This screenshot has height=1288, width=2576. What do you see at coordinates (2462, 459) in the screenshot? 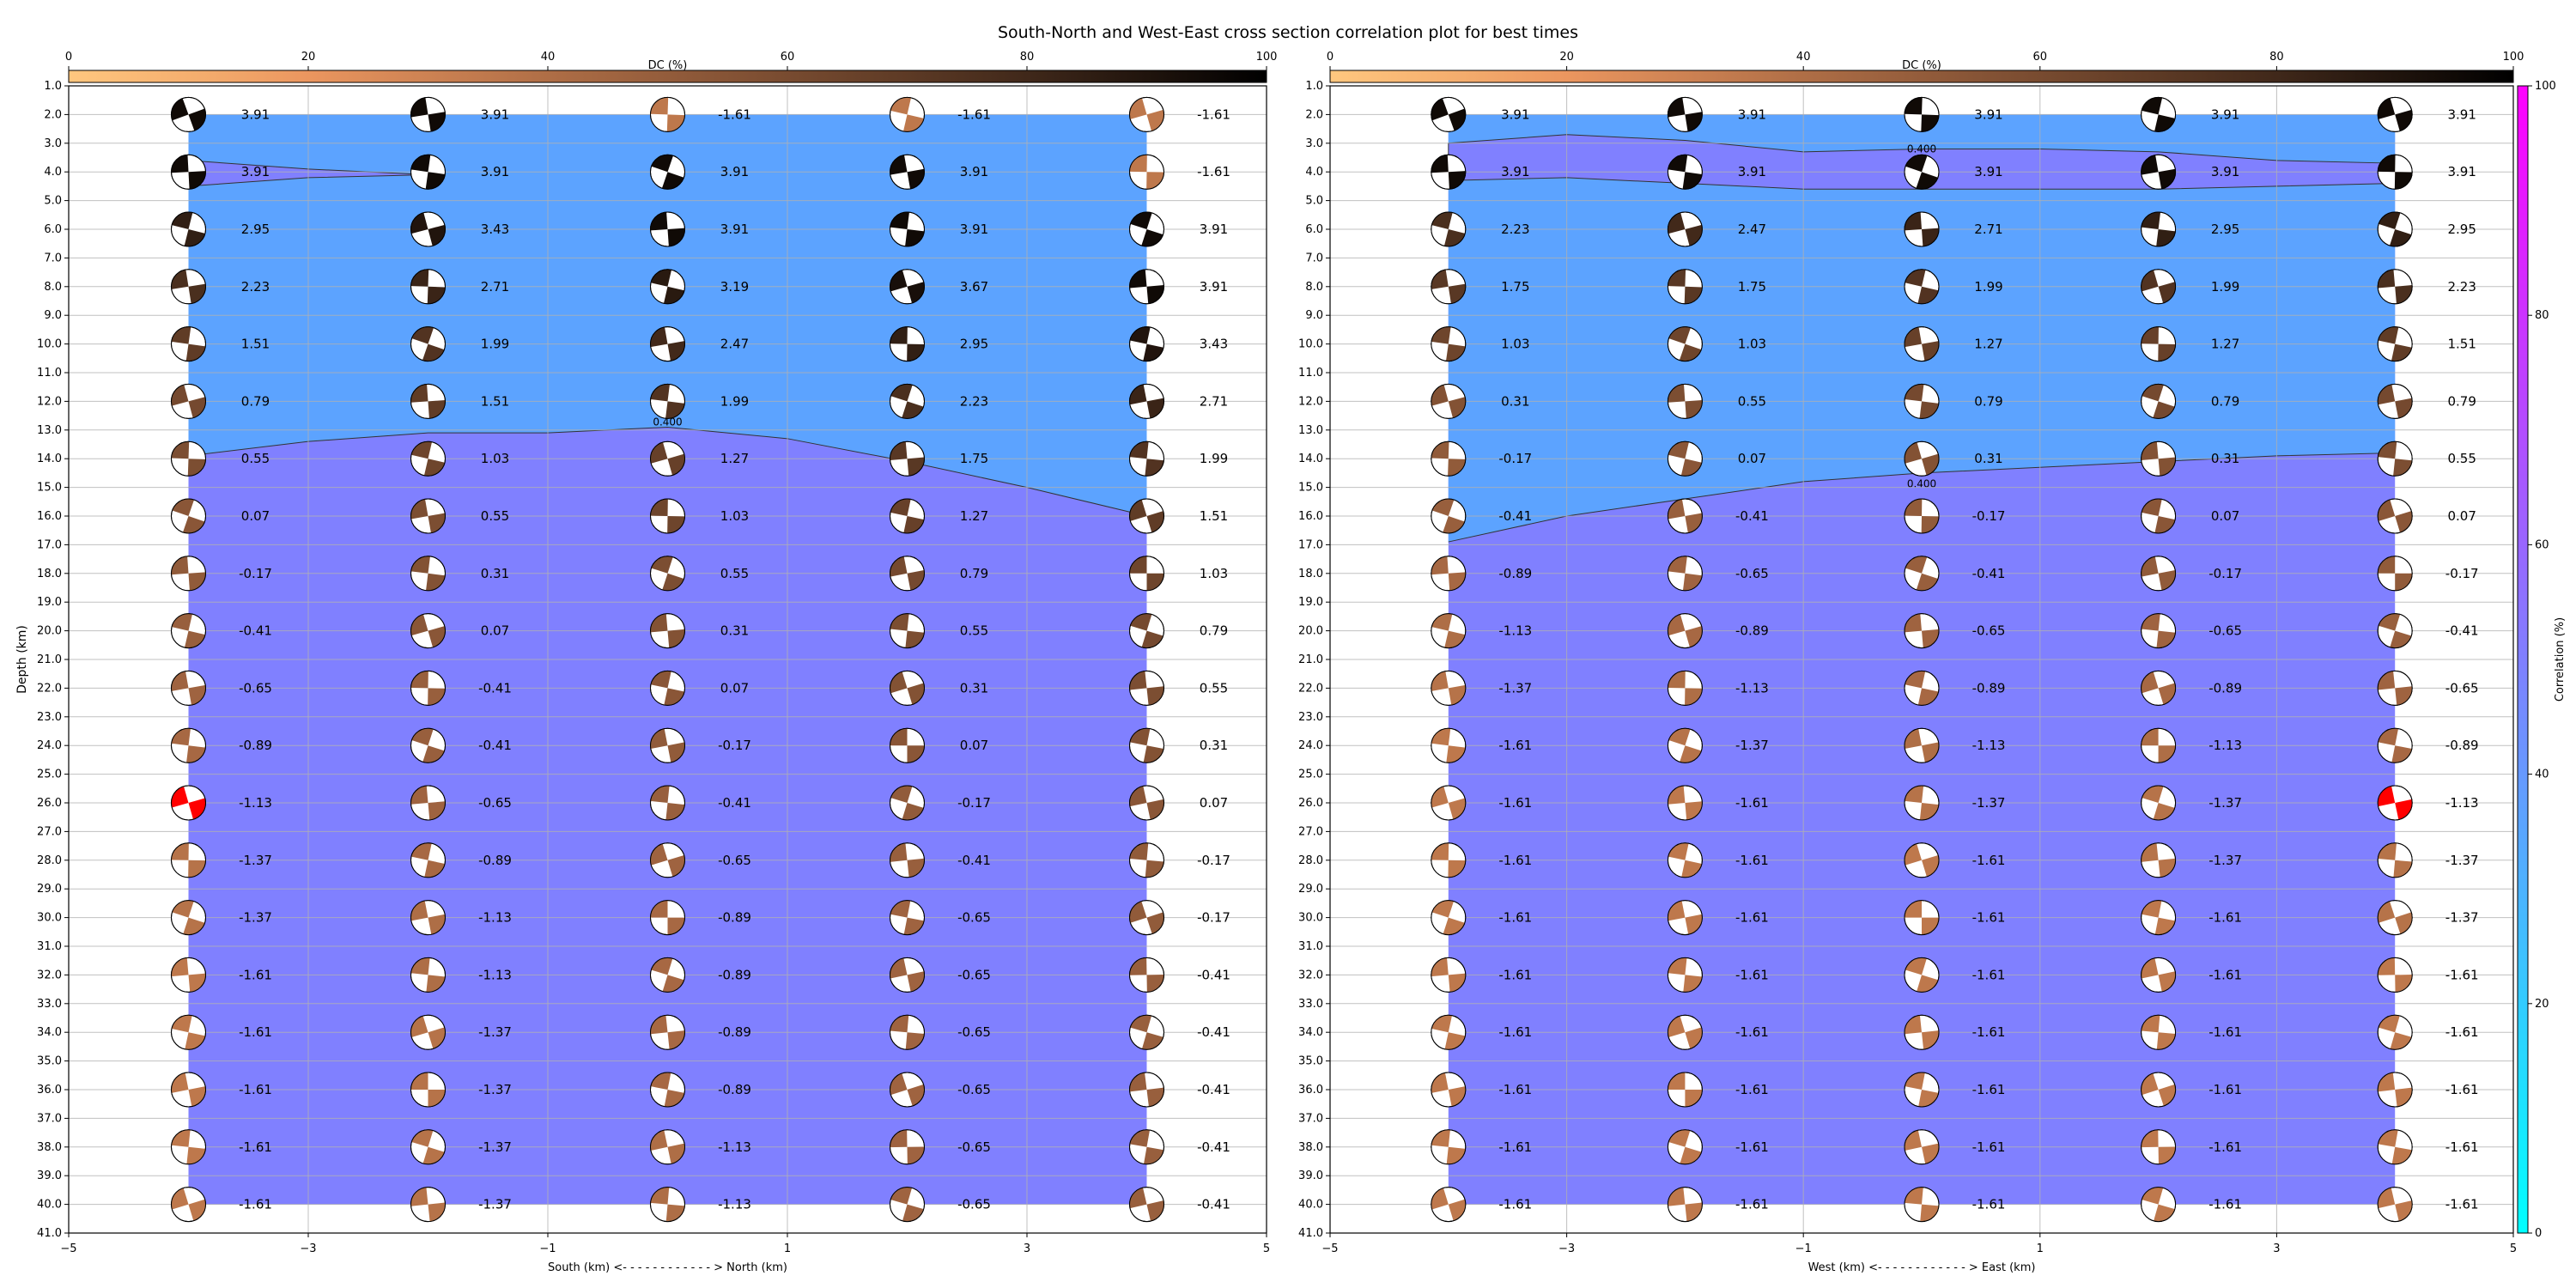
I see `score-label: 0.55` at bounding box center [2462, 459].